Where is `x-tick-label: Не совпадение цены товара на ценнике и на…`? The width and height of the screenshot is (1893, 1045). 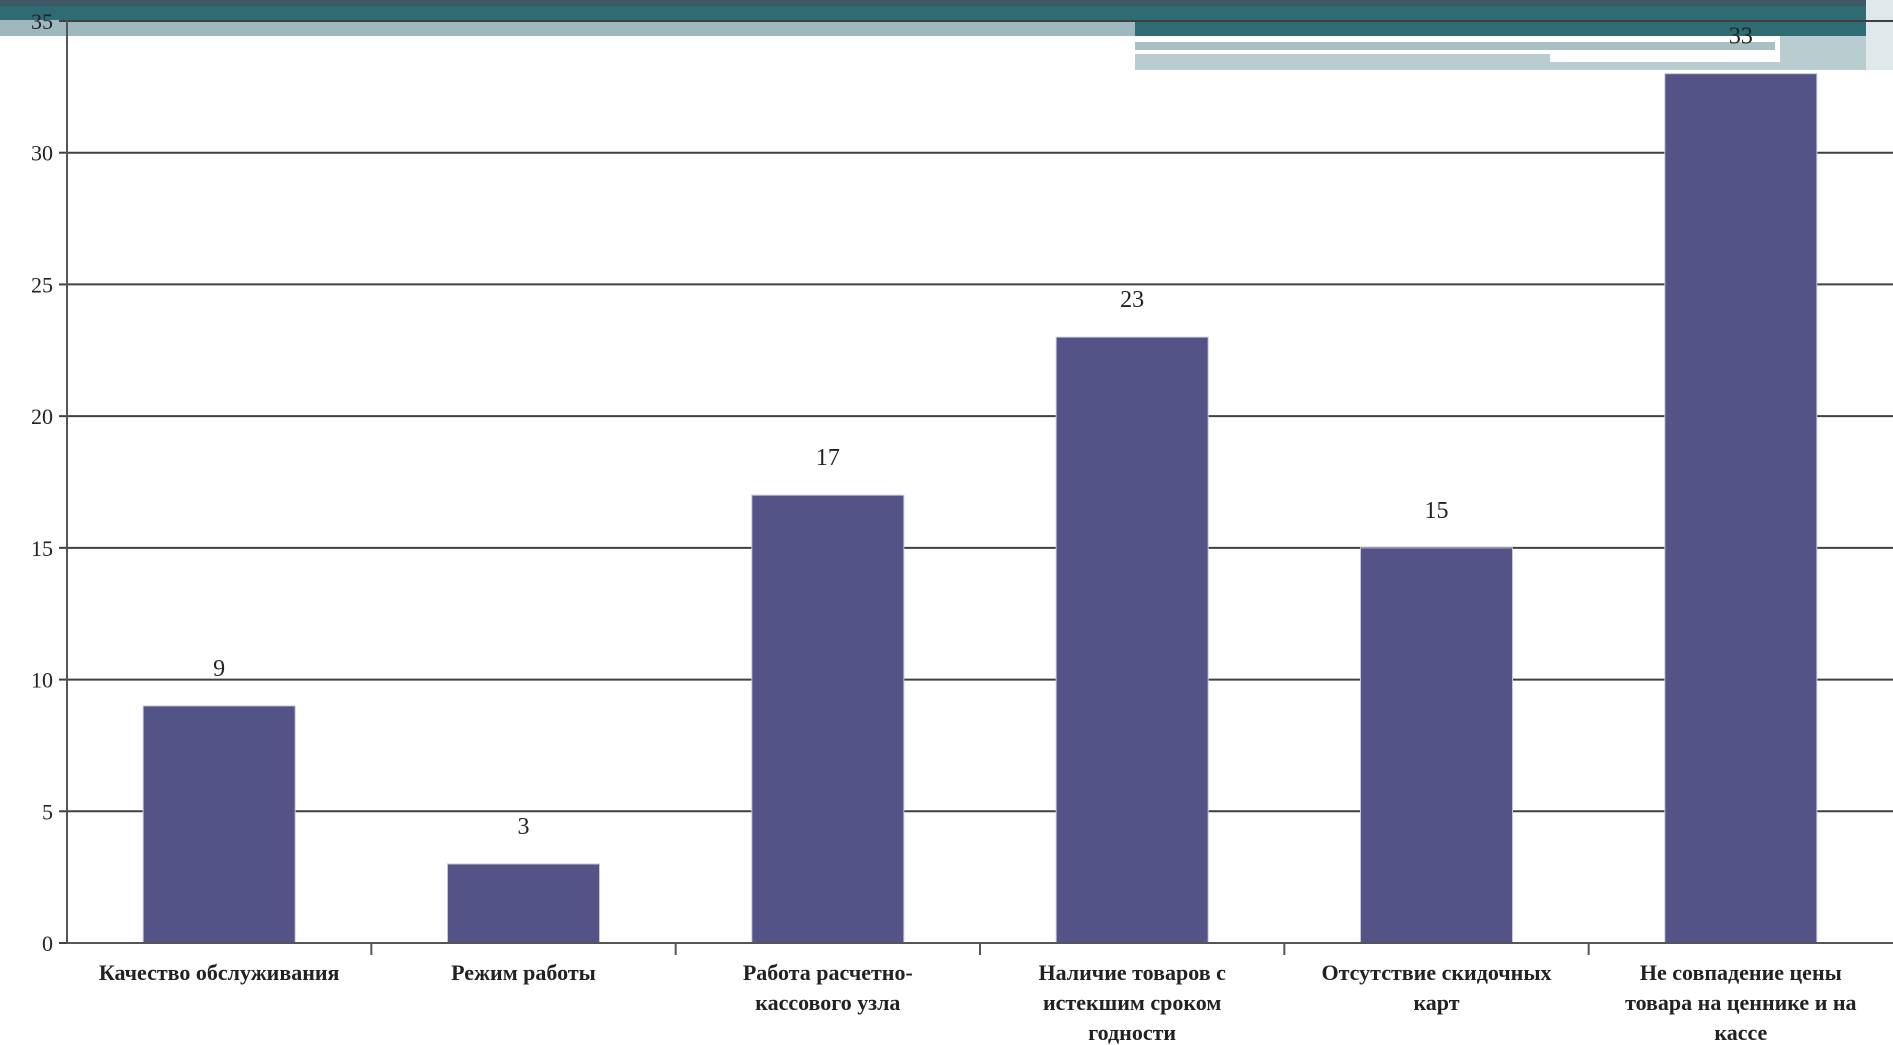
x-tick-label: Не совпадение цены товара на ценнике и на… is located at coordinates (1740, 1002).